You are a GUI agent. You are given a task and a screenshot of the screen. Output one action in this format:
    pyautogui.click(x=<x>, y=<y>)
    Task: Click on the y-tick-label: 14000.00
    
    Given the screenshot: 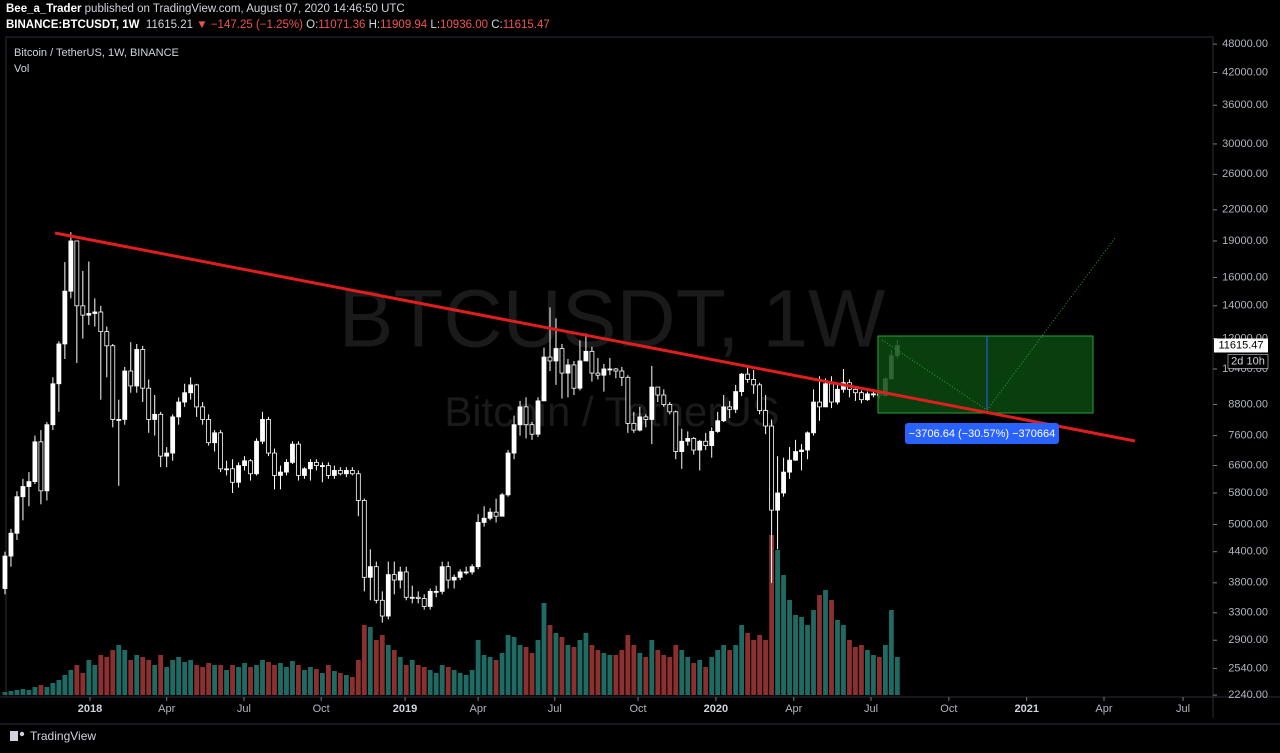 What is the action you would take?
    pyautogui.click(x=1245, y=306)
    